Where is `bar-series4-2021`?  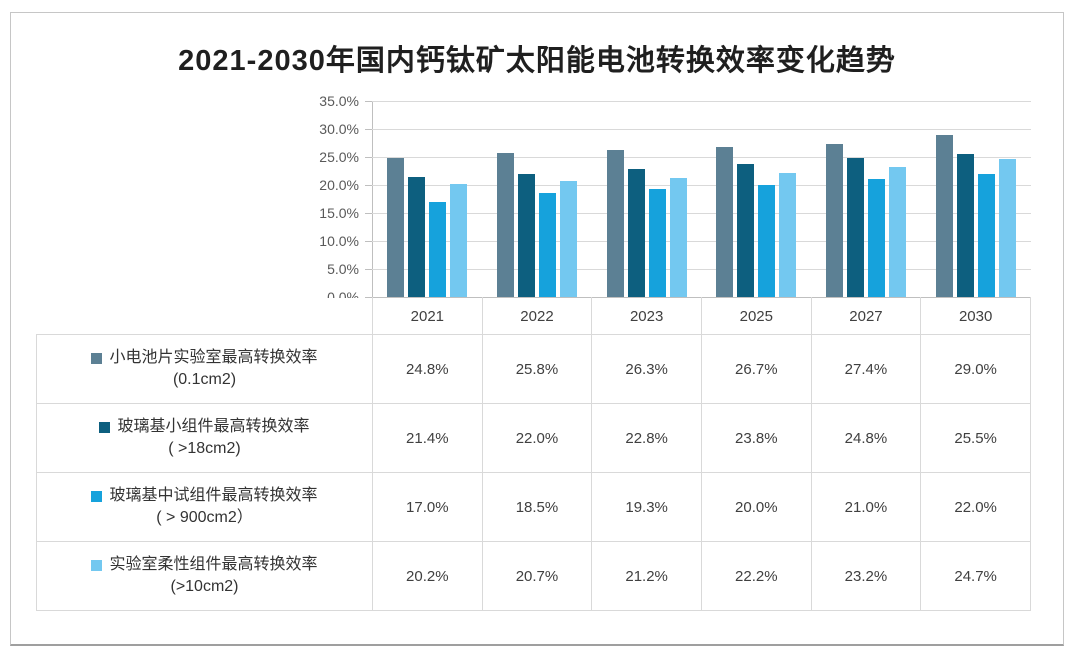 bar-series4-2021 is located at coordinates (458, 240).